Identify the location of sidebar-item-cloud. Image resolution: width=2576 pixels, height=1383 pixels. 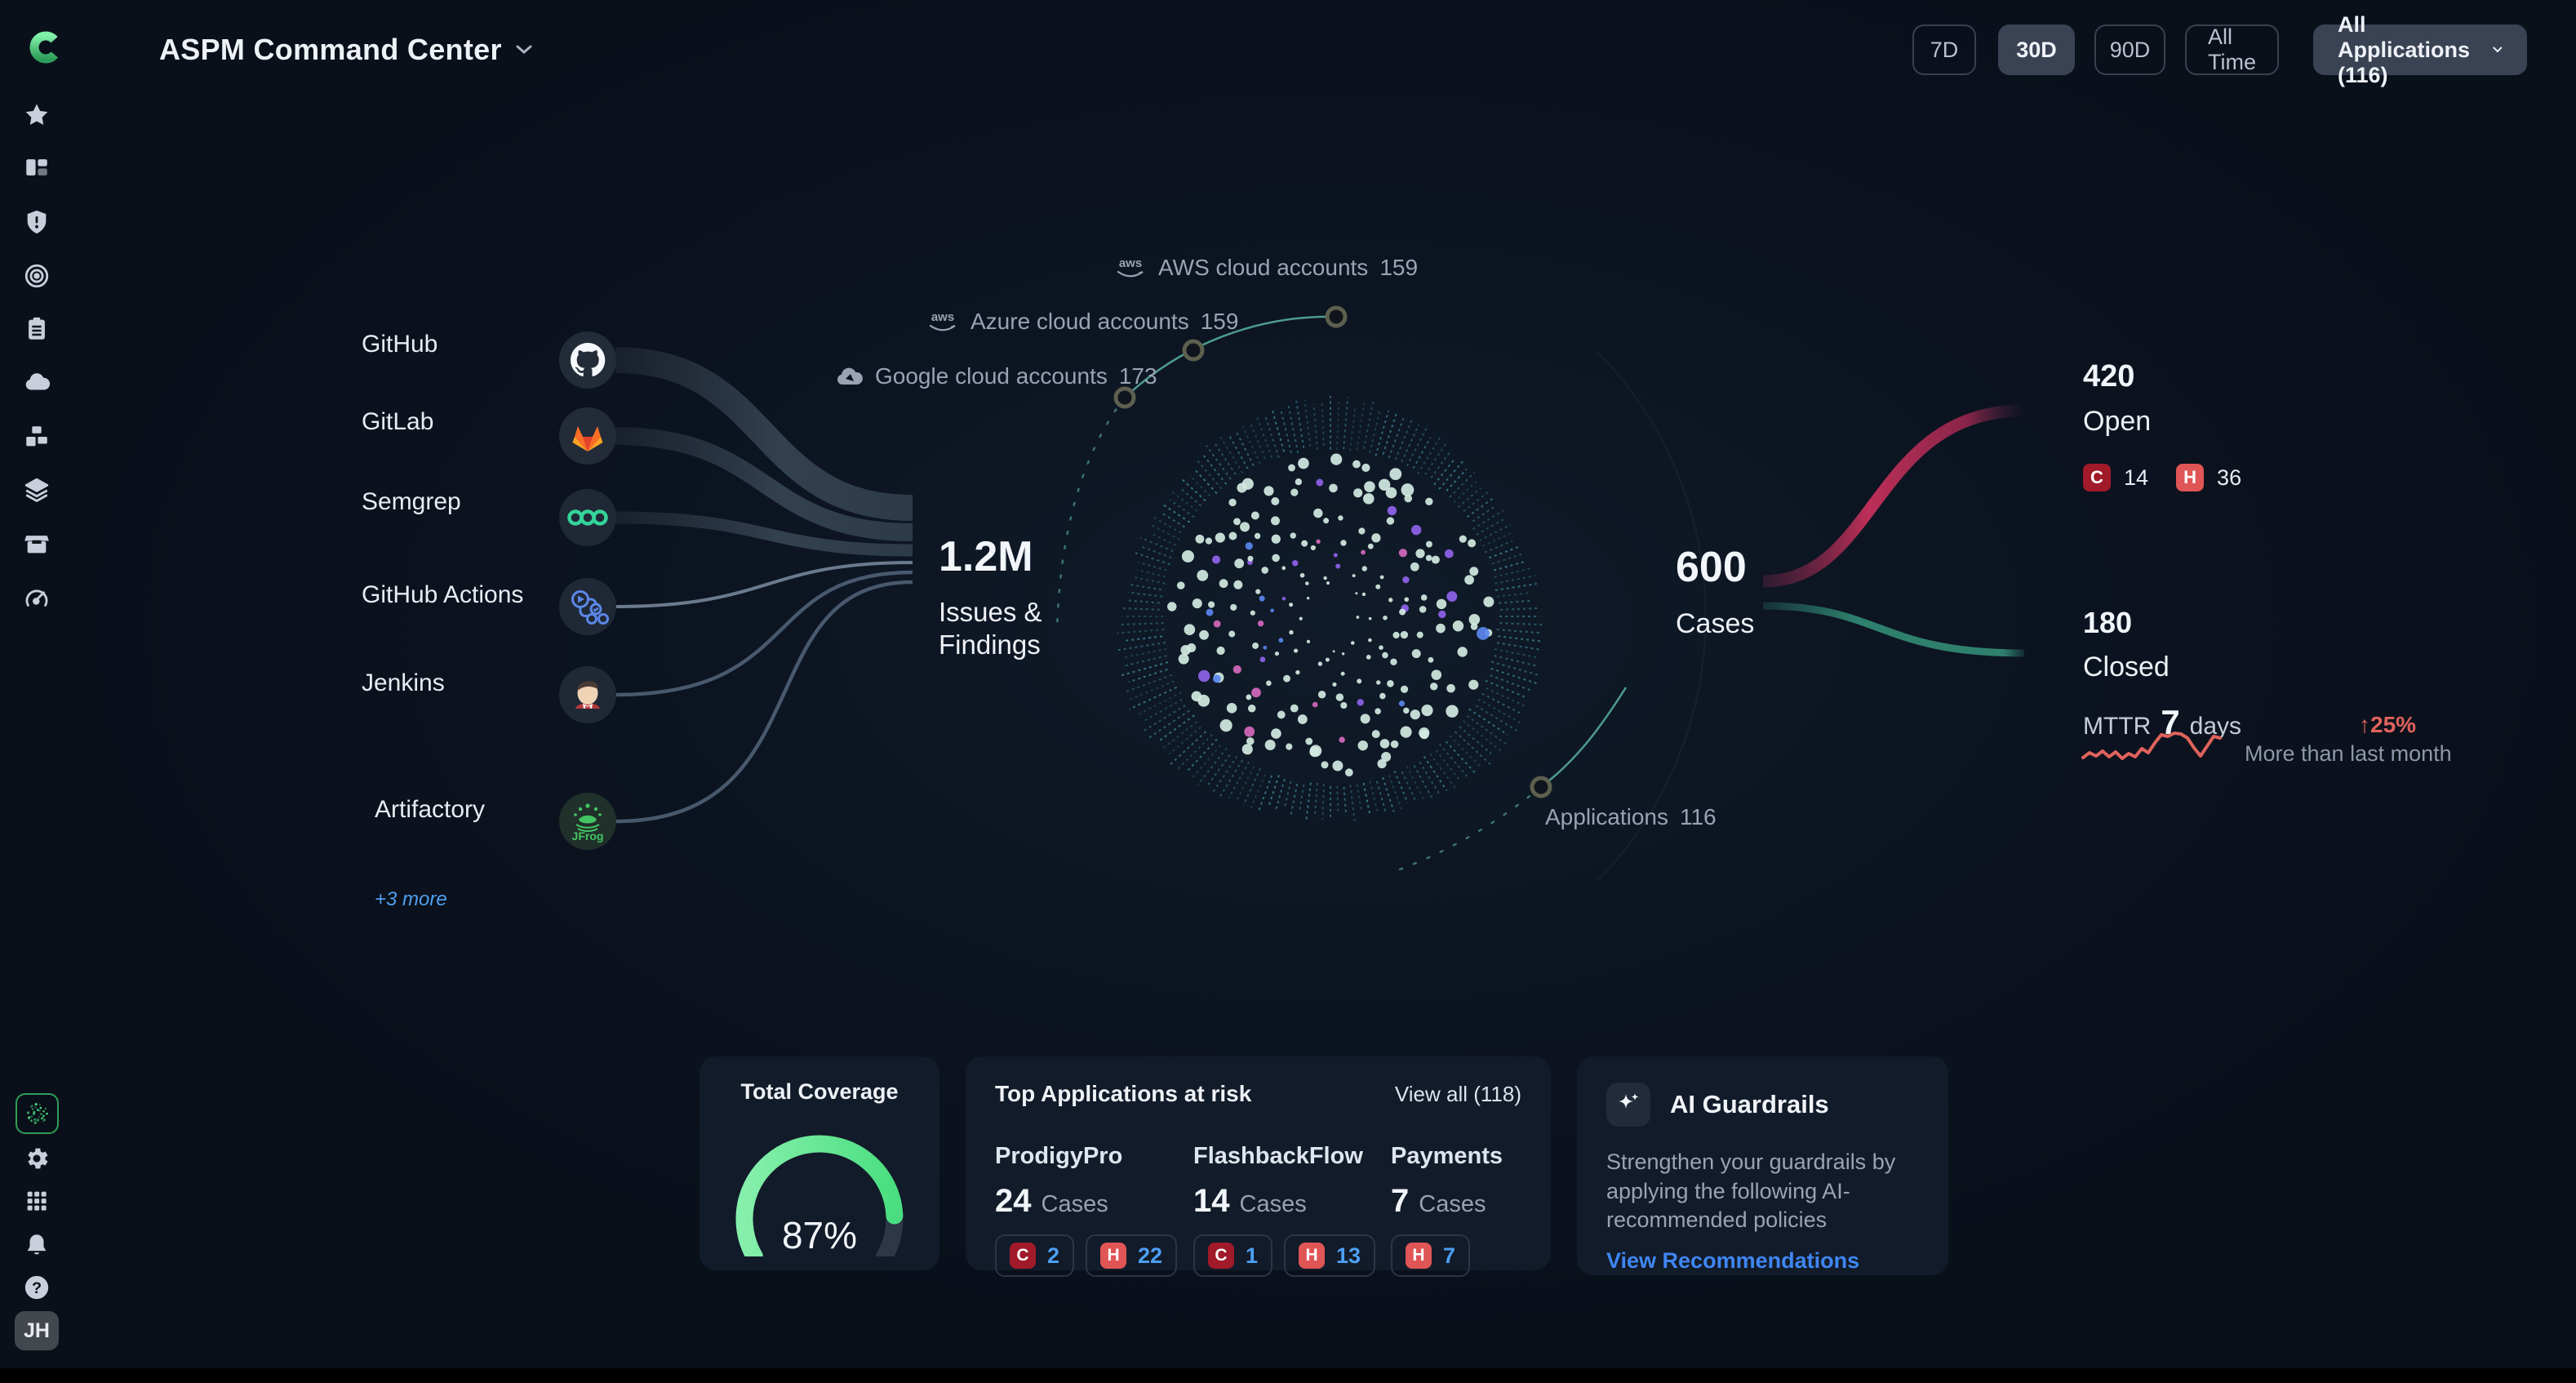
(36, 382).